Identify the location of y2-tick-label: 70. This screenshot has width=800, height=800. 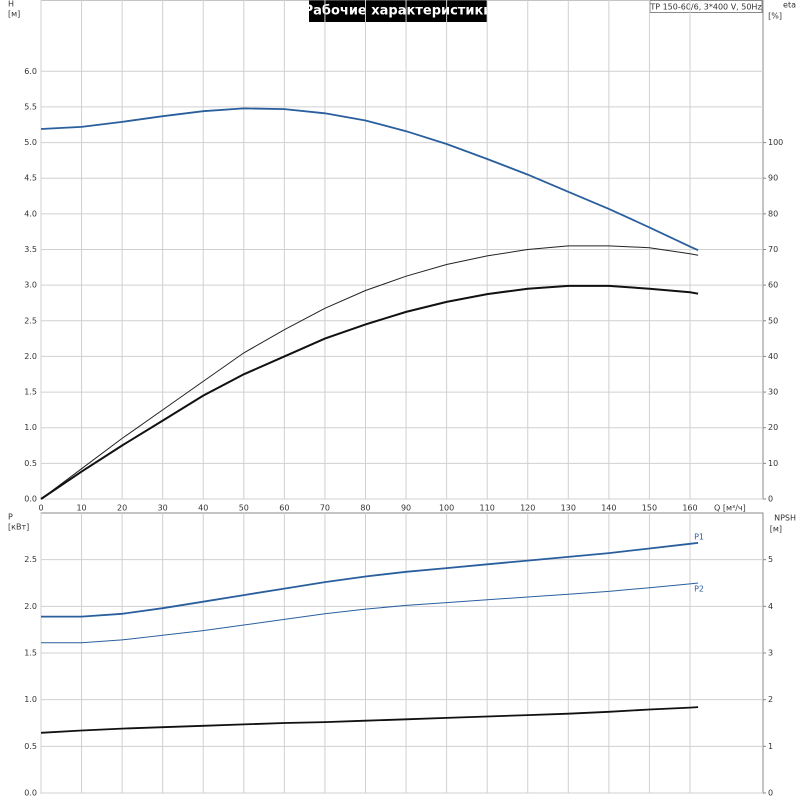
(773, 249).